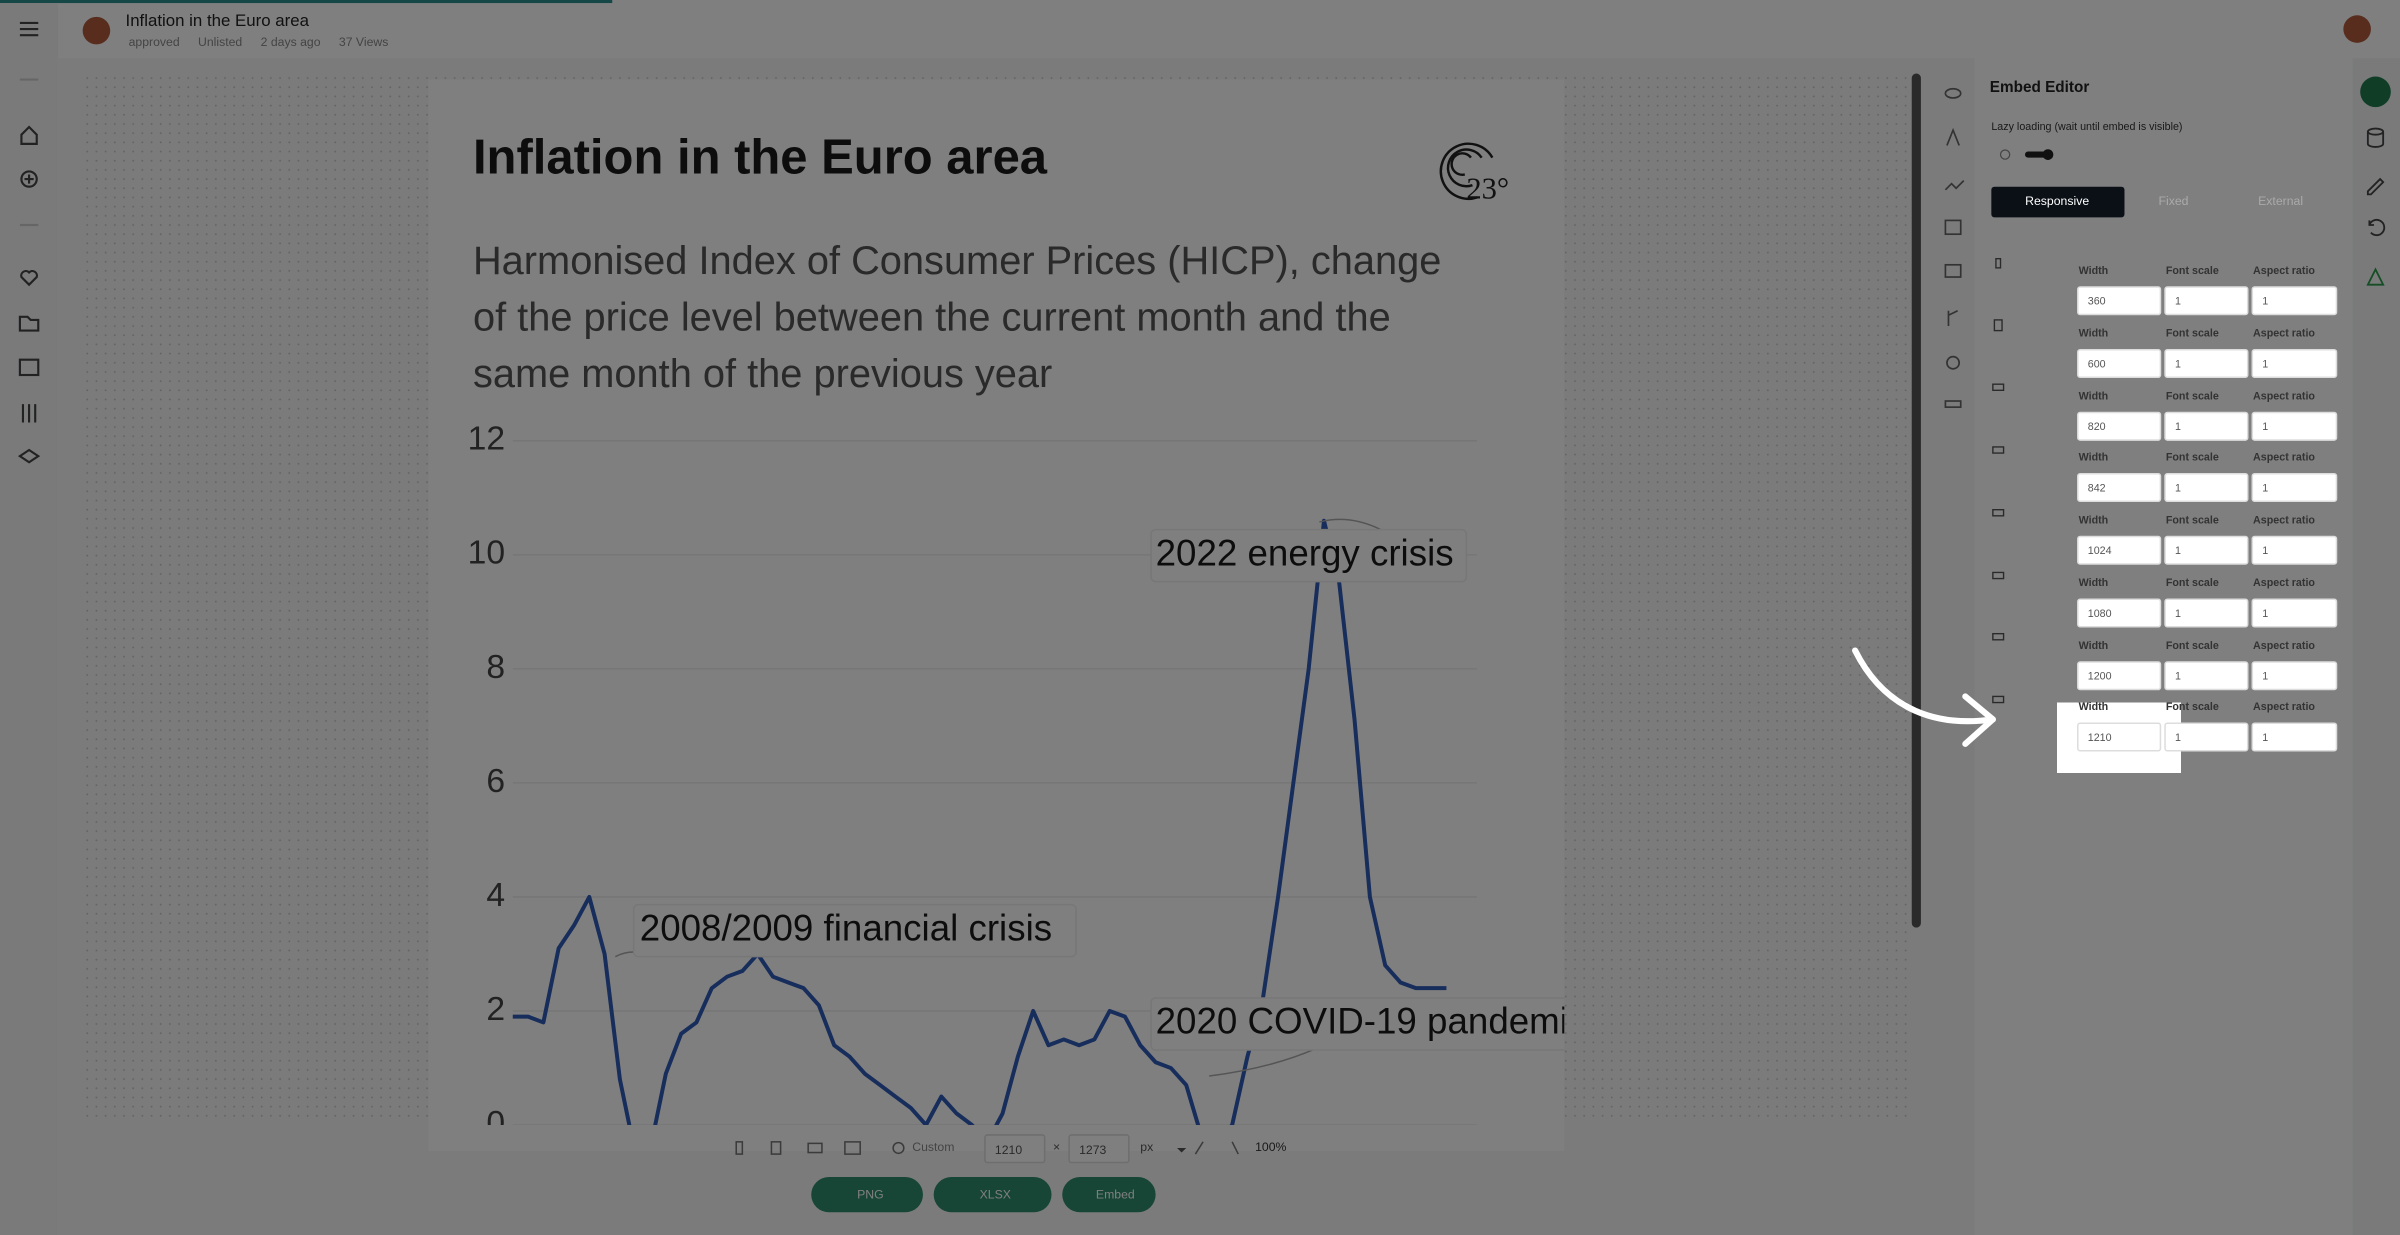  Describe the element at coordinates (495, 667) in the screenshot. I see `y-tick-label: 8` at that location.